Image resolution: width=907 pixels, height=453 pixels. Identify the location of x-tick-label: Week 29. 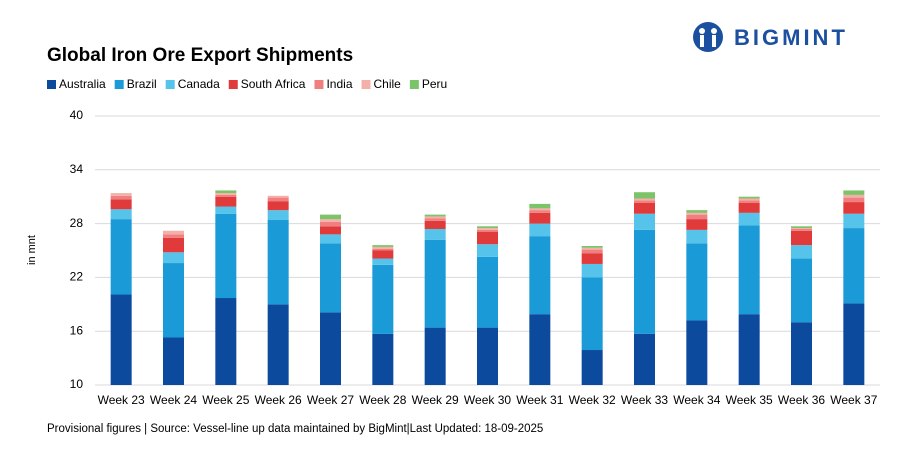
(435, 400).